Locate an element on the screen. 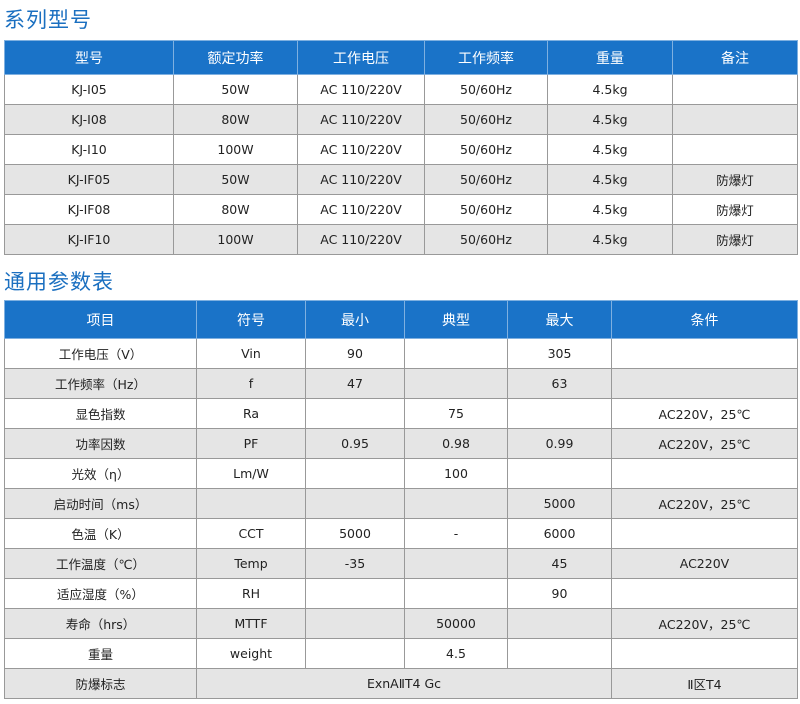  table-row: KJ-IF05 50W AC 110/220V 50/60Hz 4.5kg 防爆灯 is located at coordinates (401, 179).